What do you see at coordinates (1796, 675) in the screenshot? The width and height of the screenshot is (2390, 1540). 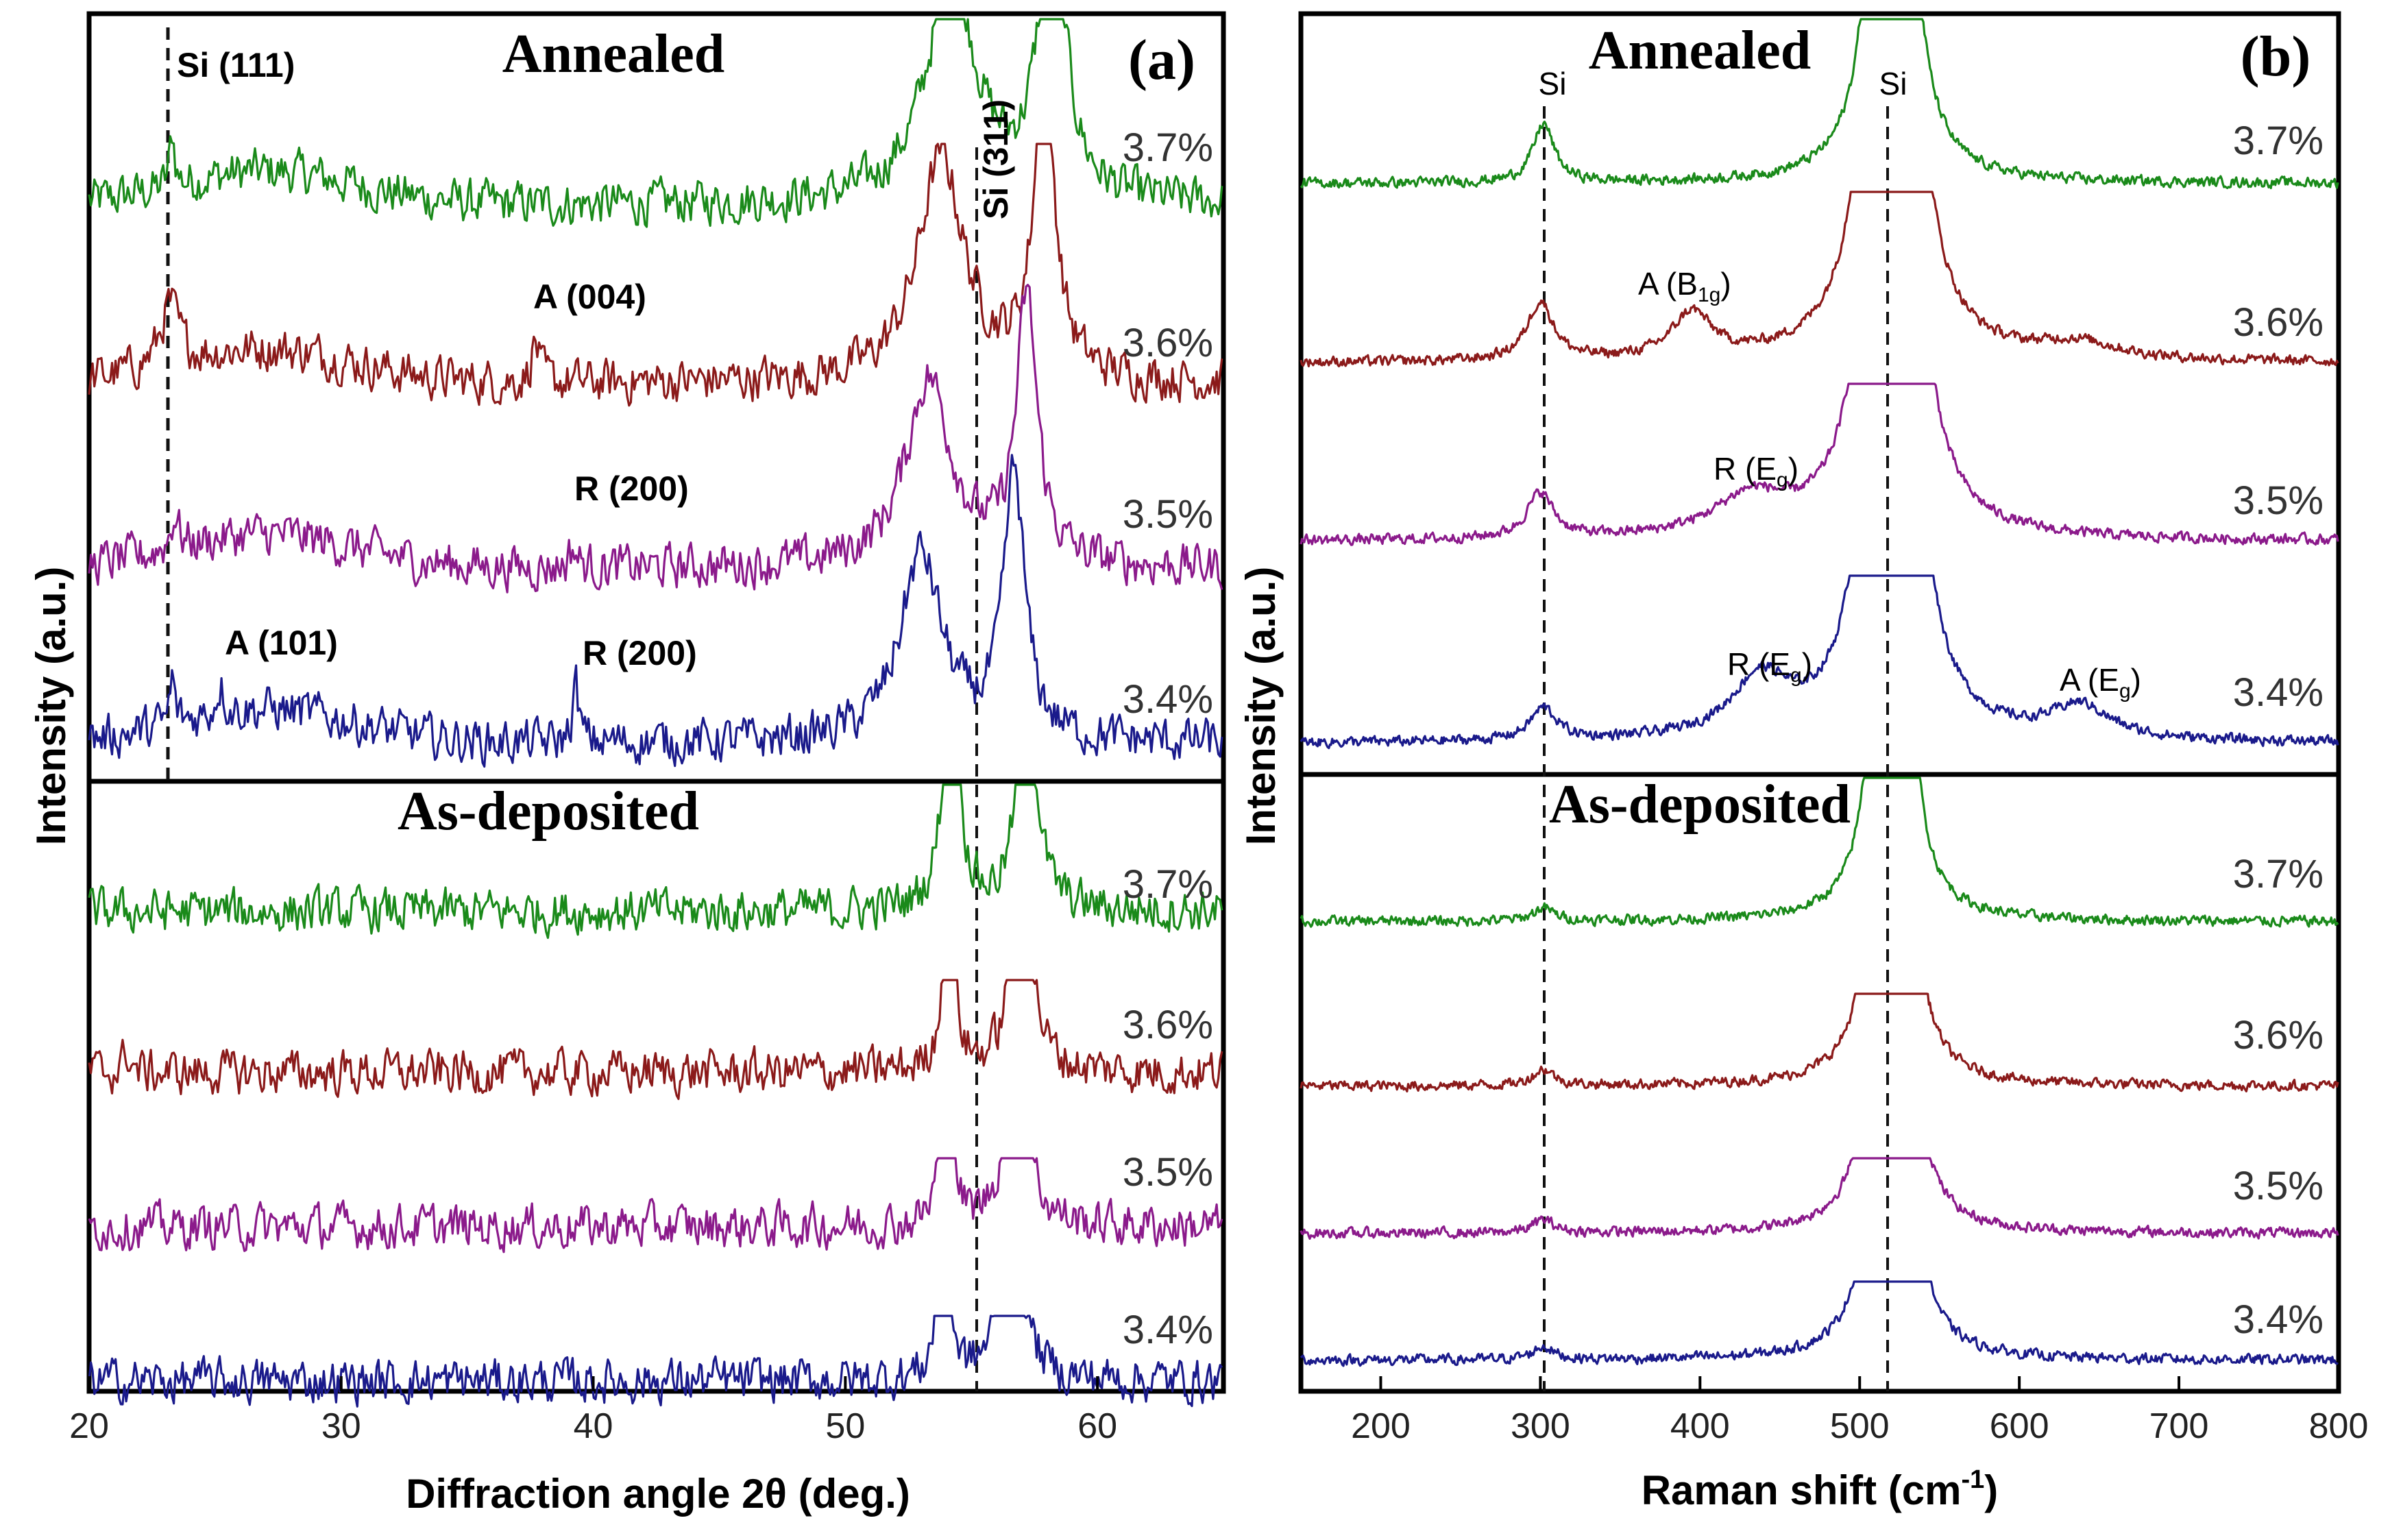 I see `annotation-r-eg-lower-sub: g` at bounding box center [1796, 675].